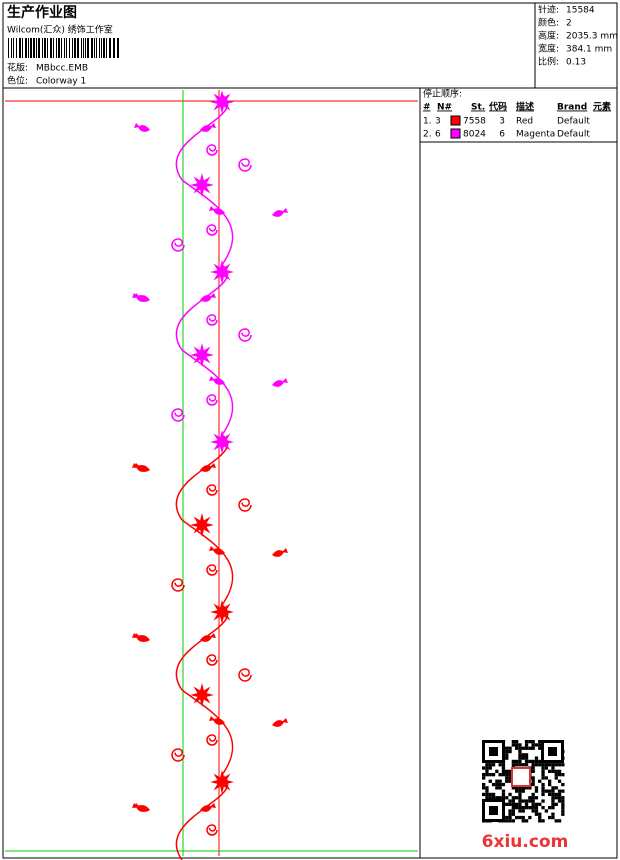 This screenshot has width=620, height=860. I want to click on flower, so click(222, 782).